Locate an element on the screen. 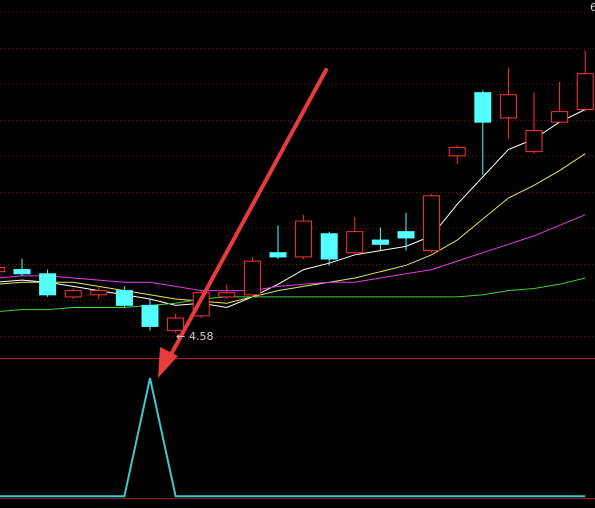  low-price-label: 4.58 is located at coordinates (201, 336).